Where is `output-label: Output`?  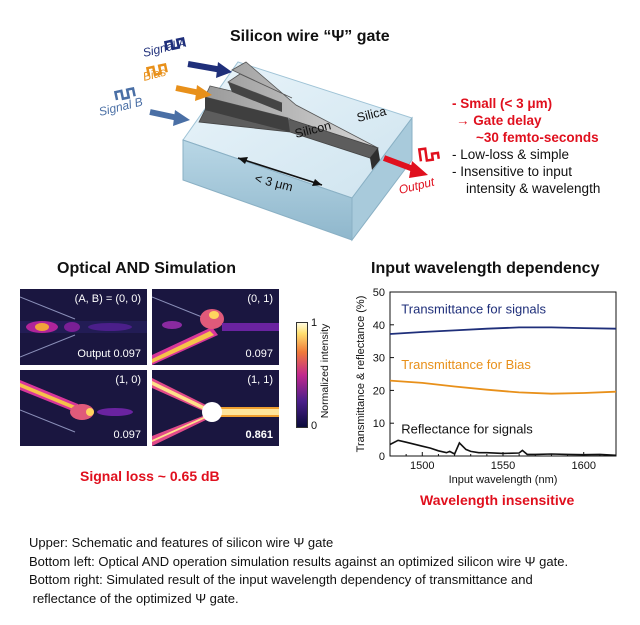
output-label: Output is located at coordinates (416, 185).